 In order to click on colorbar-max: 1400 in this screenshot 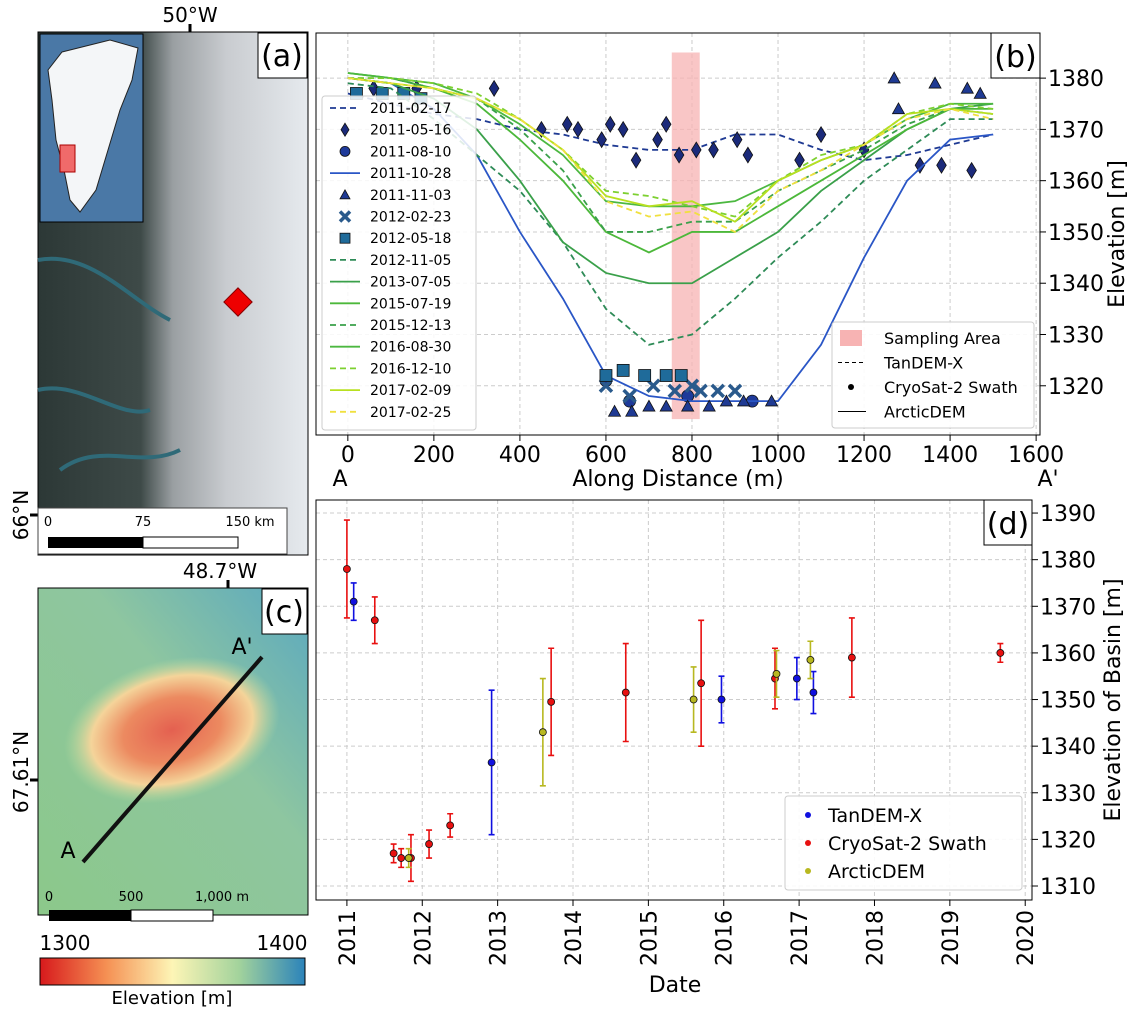, I will do `click(282, 943)`.